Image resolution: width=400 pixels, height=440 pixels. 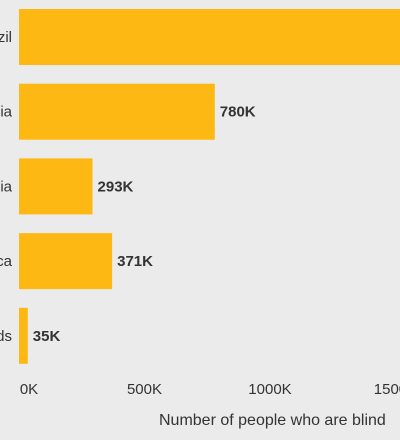 What do you see at coordinates (387, 389) in the screenshot?
I see `x-tick-label: 1500K` at bounding box center [387, 389].